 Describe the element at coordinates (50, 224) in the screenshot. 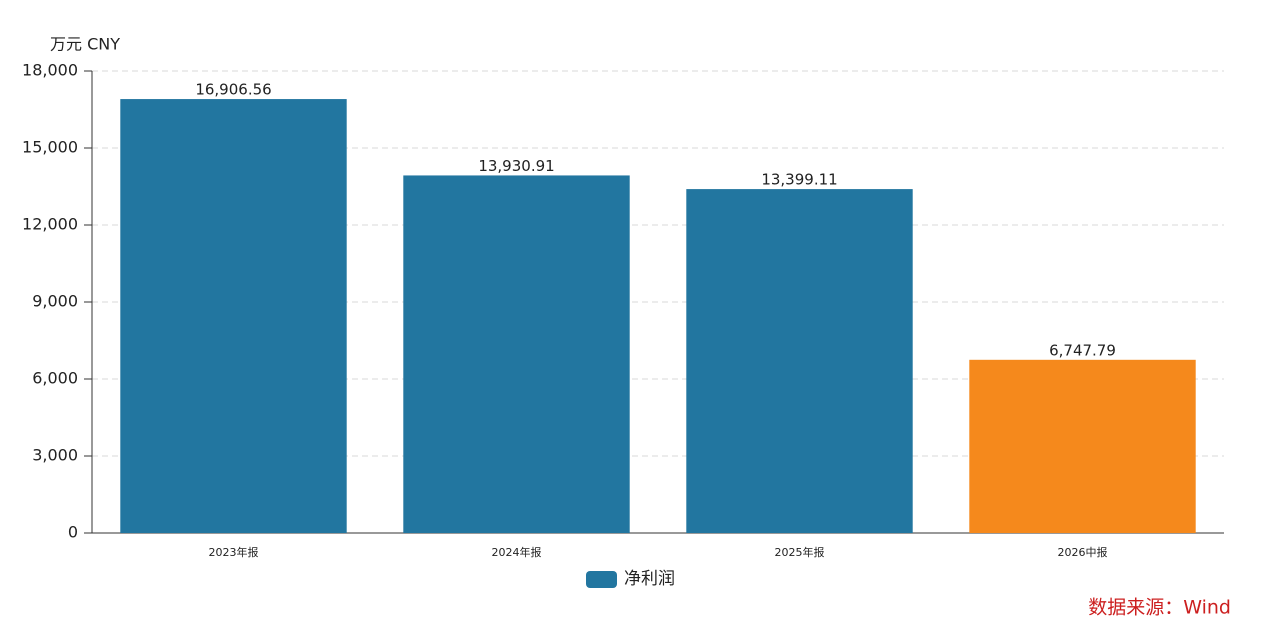

I see `y-tick-label: 12,000` at that location.